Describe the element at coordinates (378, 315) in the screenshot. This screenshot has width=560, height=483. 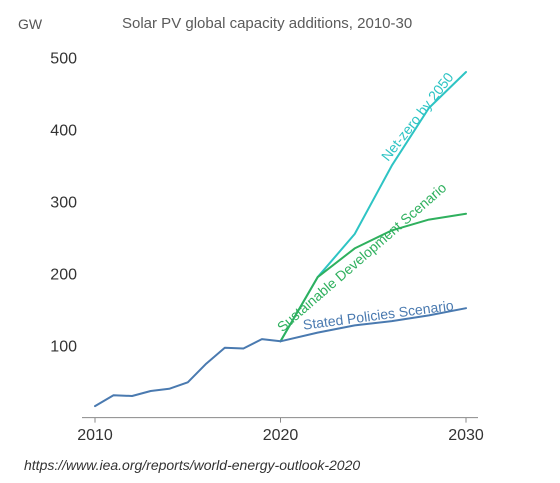
I see `series-label: Stated Policies Scenario` at that location.